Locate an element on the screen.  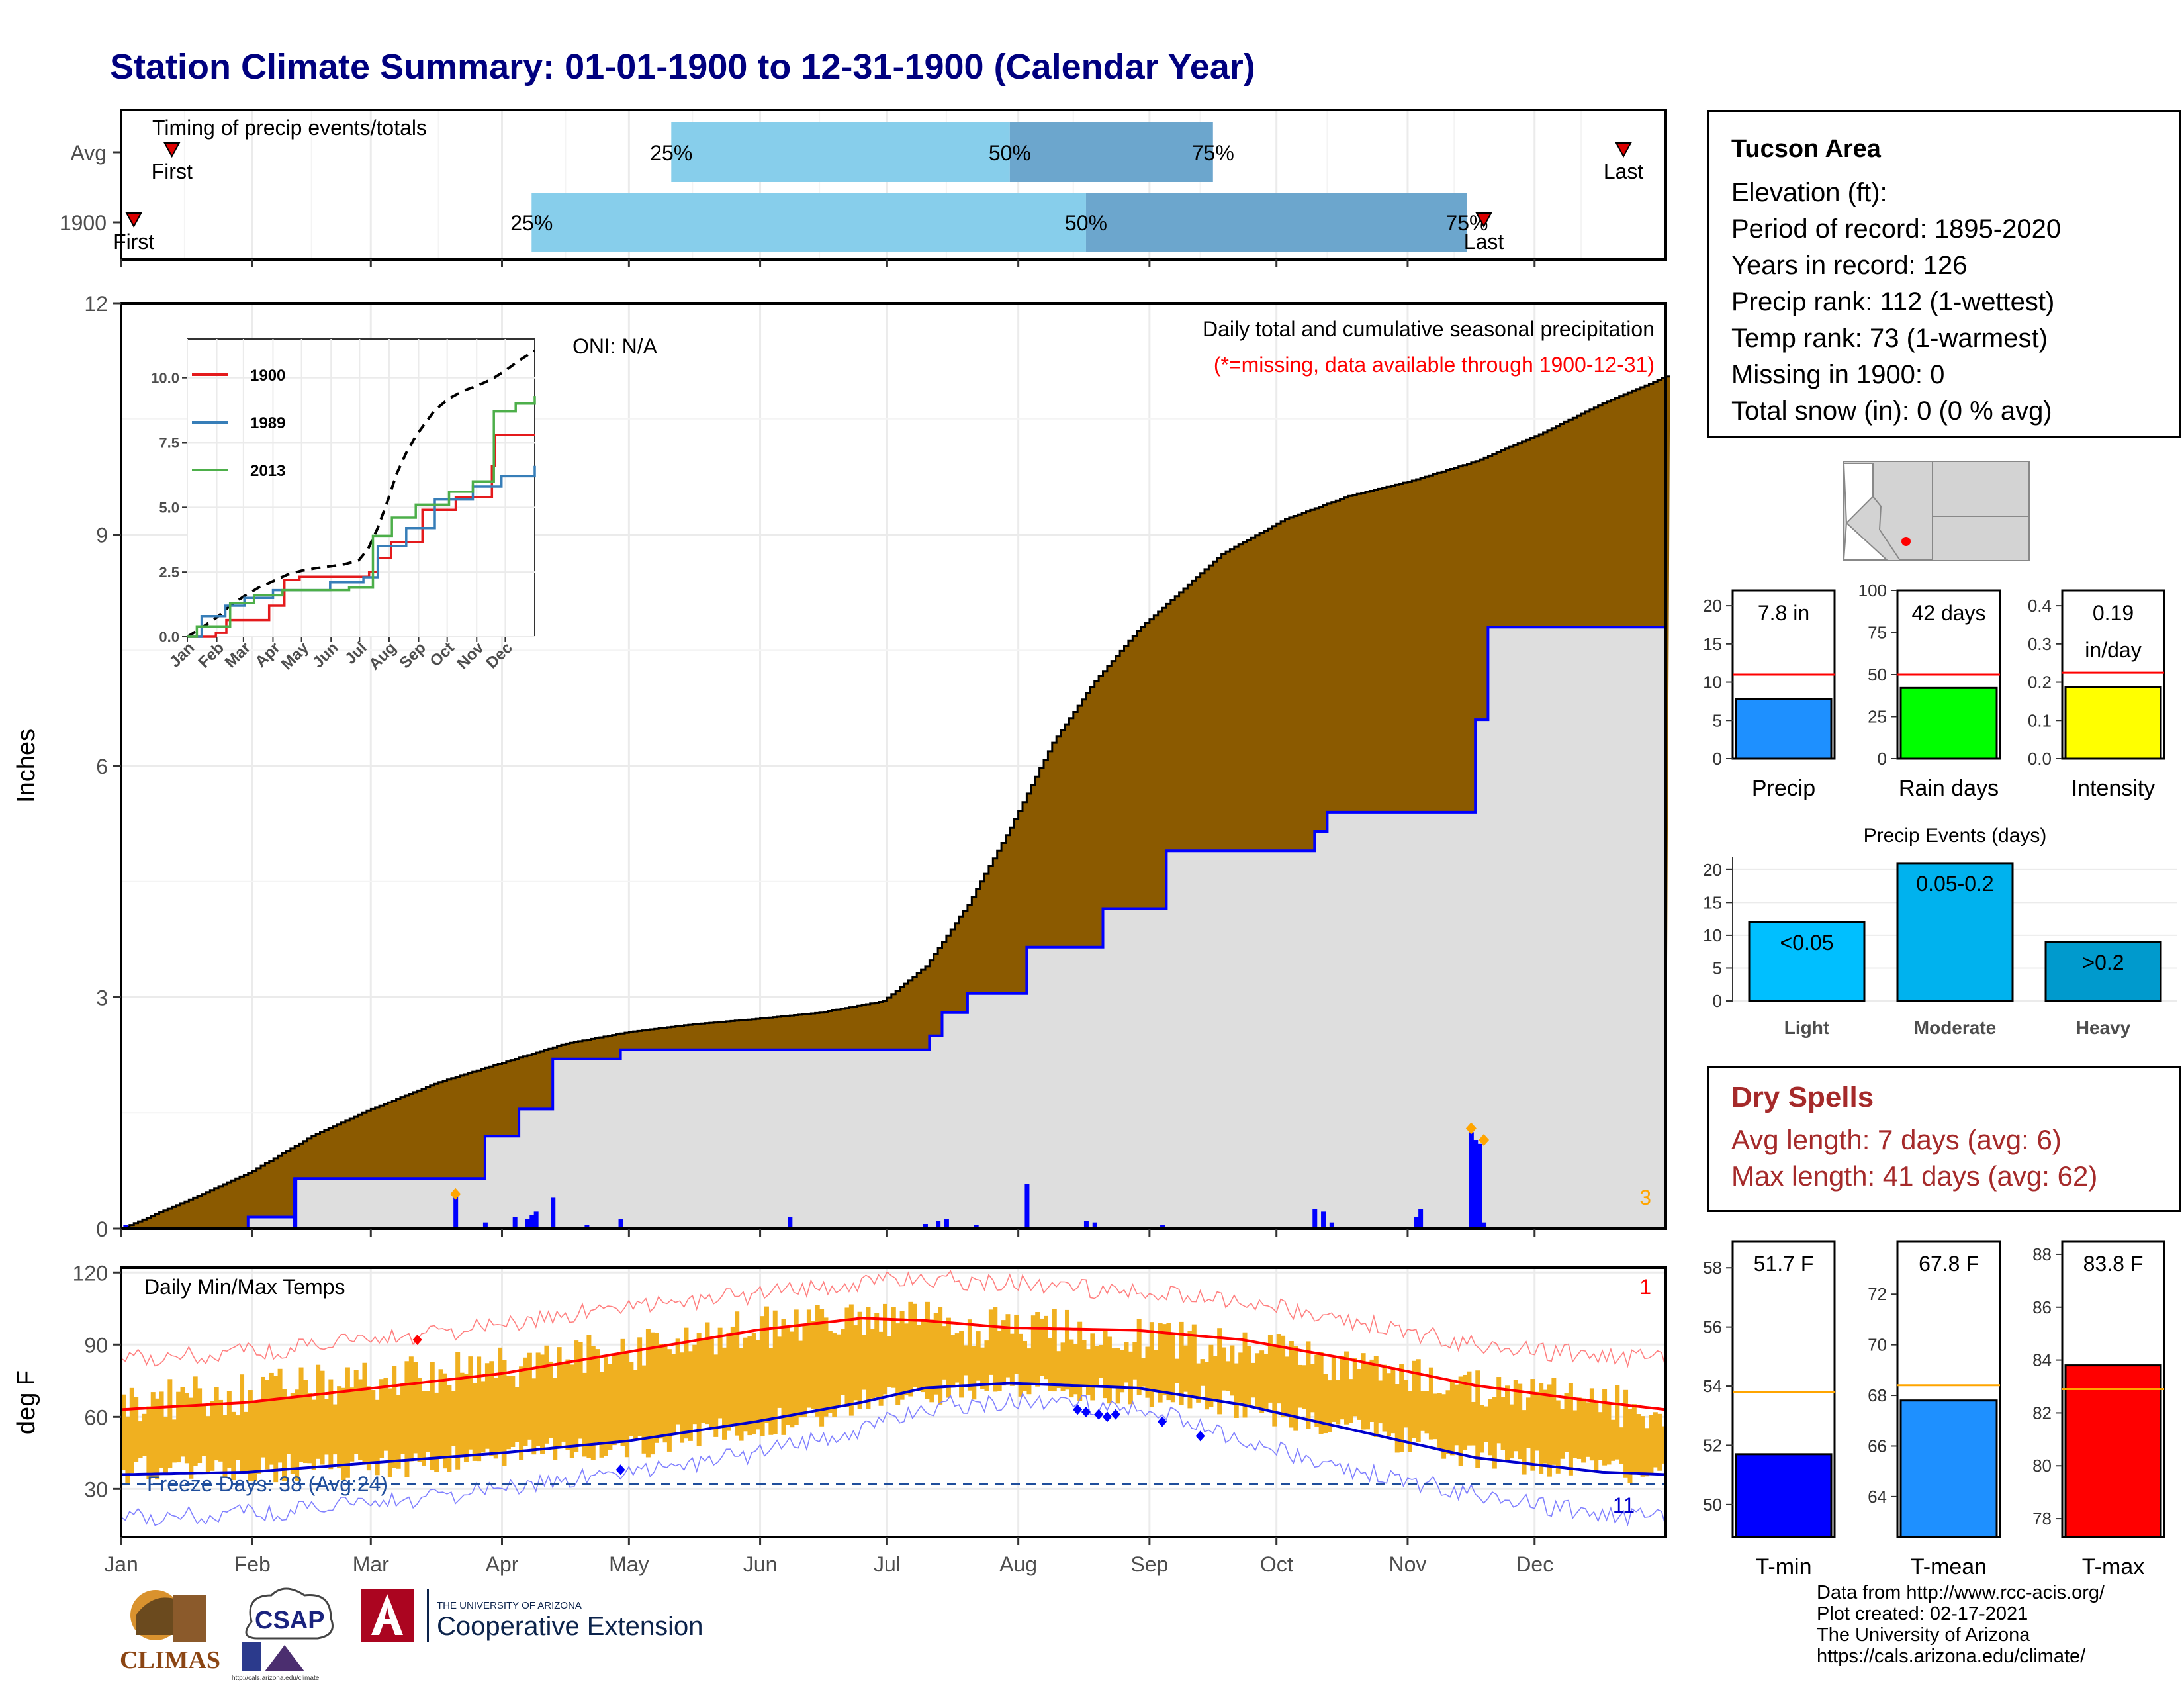
summary-value-label: 67.8 F is located at coordinates (1949, 1264).